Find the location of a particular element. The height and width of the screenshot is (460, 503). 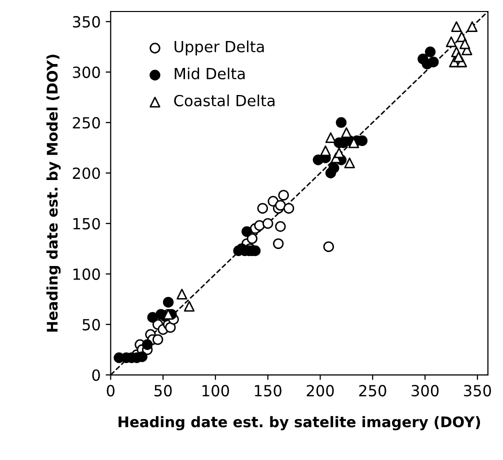

x-tick-label: 100 is located at coordinates (216, 390).